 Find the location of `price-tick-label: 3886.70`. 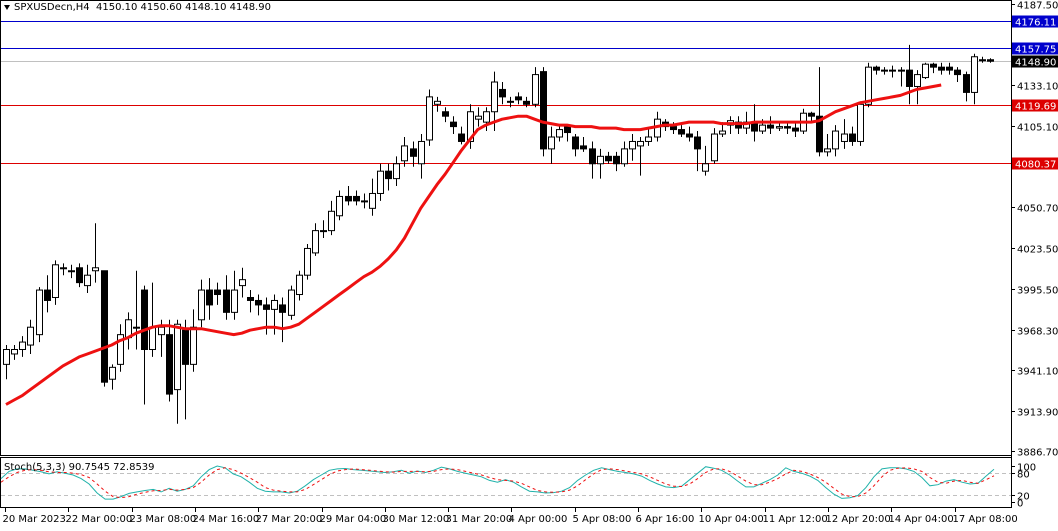

price-tick-label: 3886.70 is located at coordinates (1037, 453).